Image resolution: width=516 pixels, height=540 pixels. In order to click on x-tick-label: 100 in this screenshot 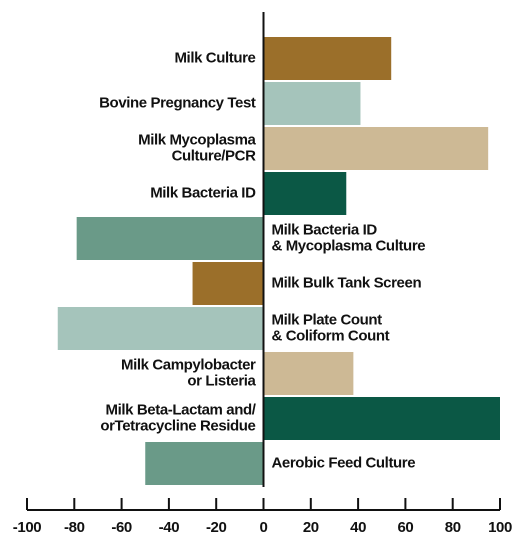, I will do `click(500, 527)`.